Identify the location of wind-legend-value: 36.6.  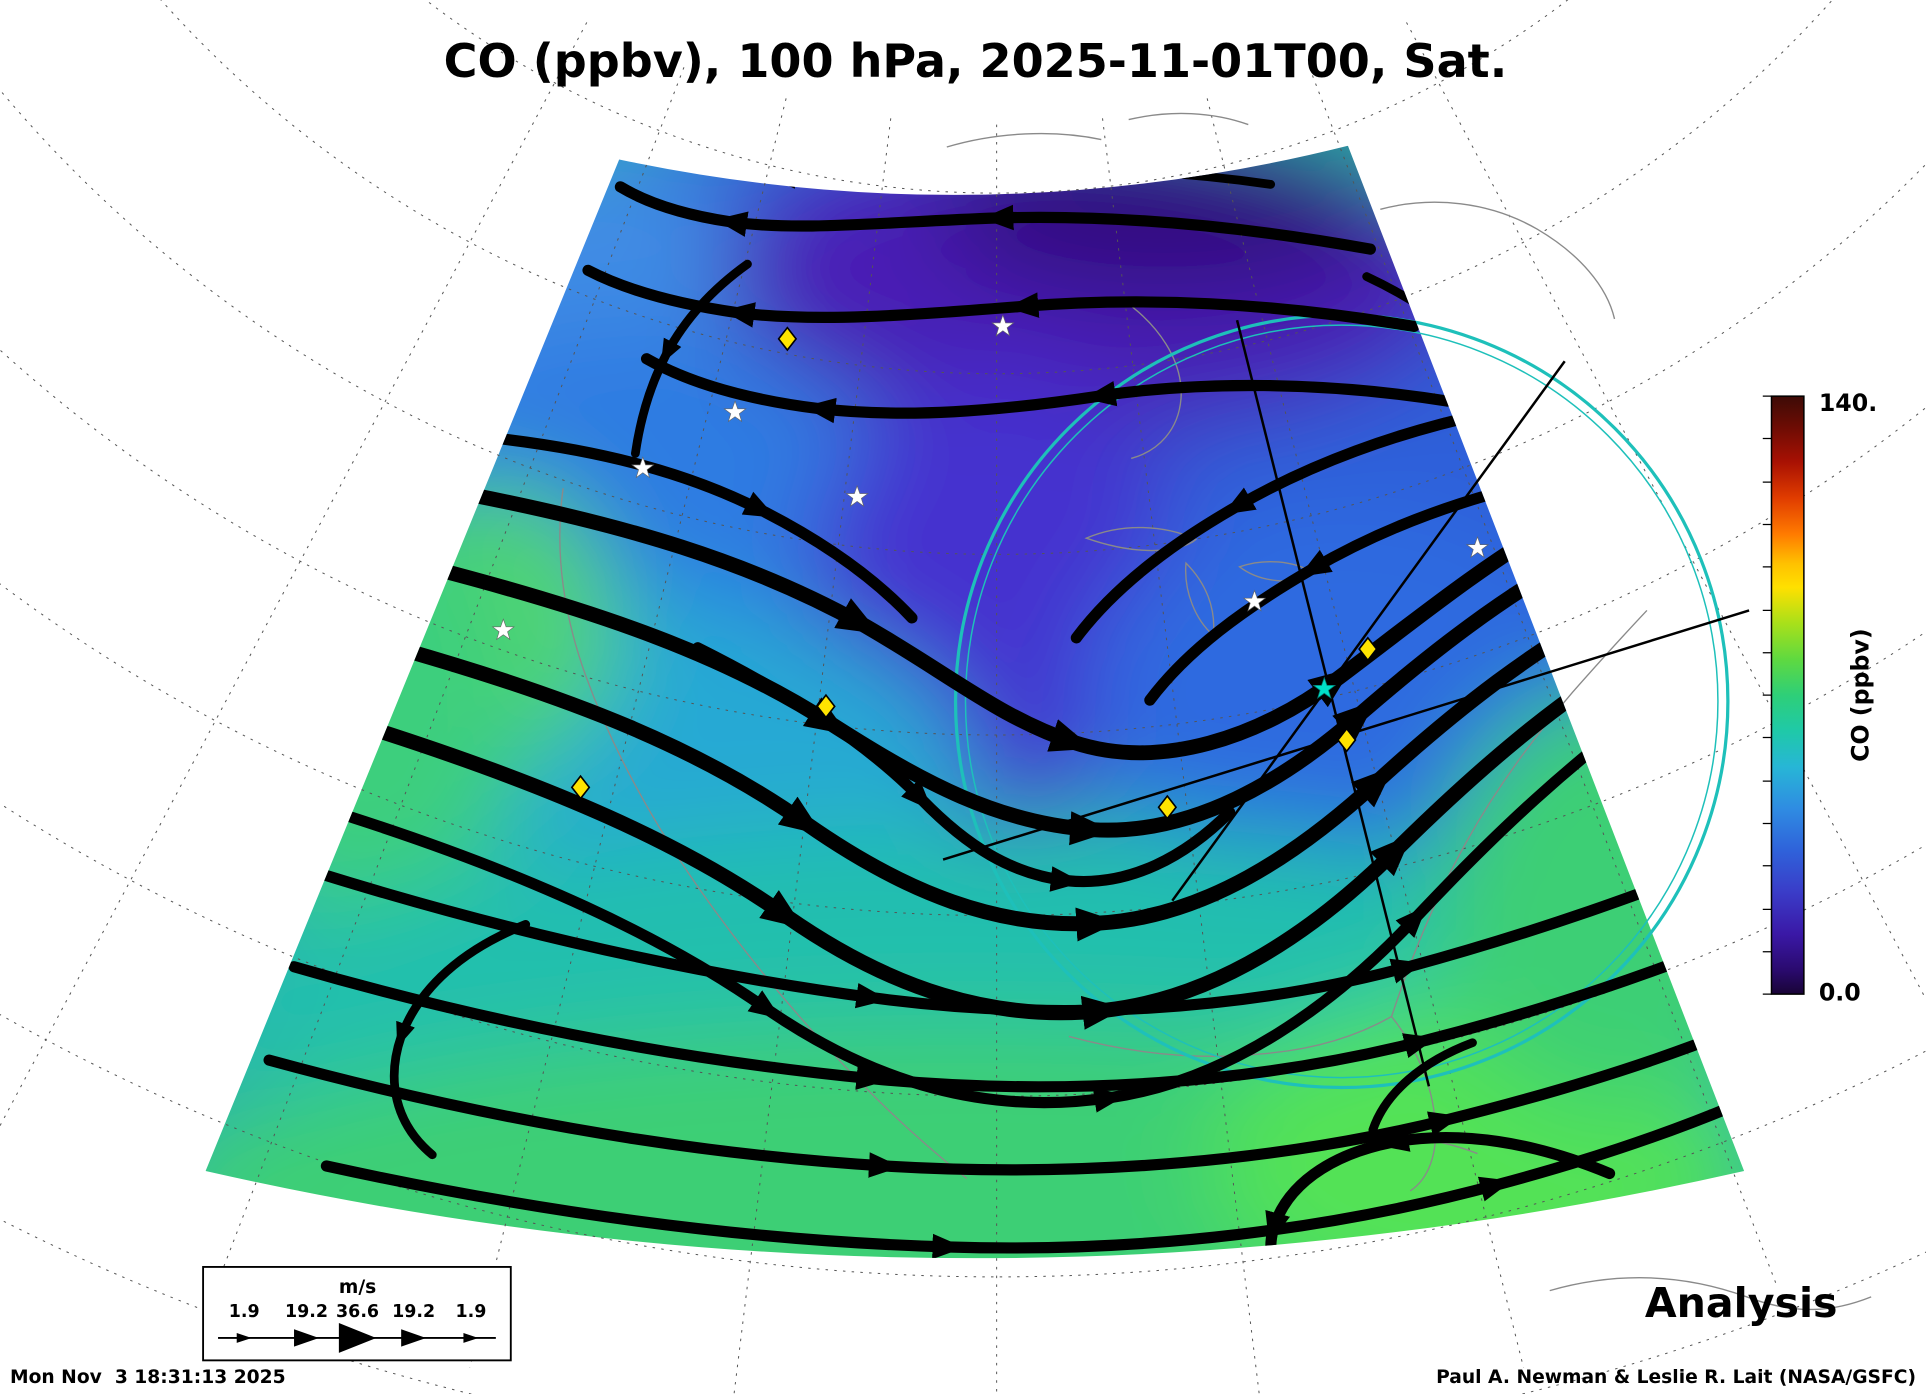
(357, 1312).